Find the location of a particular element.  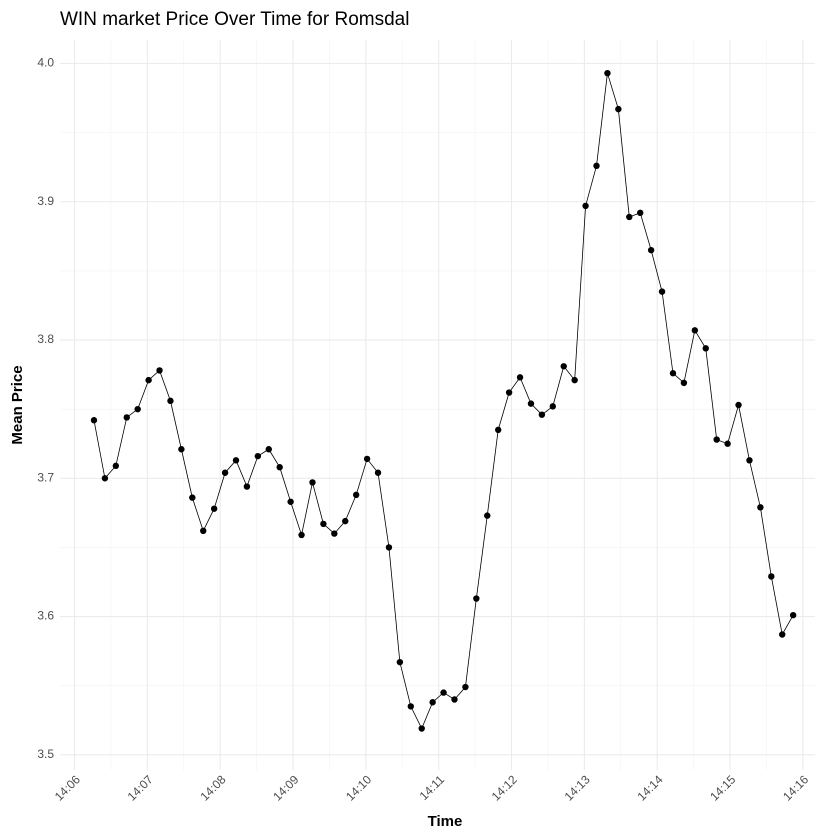

y-tick-label: 3.5 is located at coordinates (45, 754).